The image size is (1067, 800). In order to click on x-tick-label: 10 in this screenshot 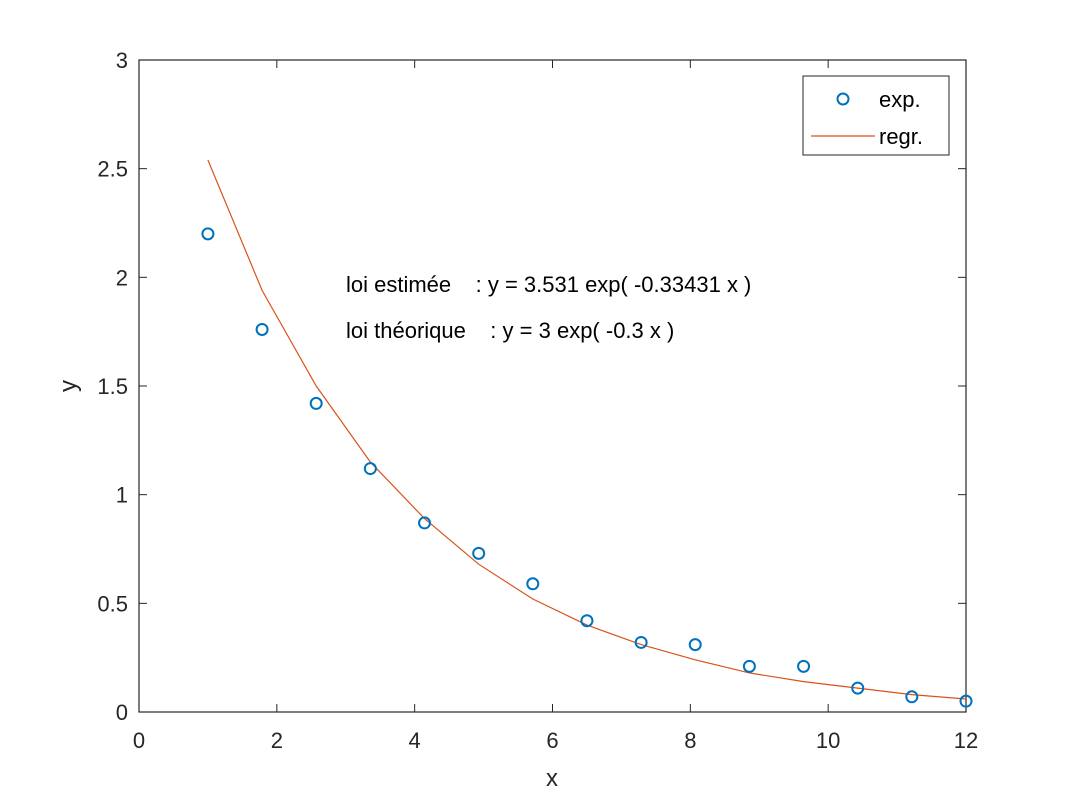, I will do `click(828, 740)`.